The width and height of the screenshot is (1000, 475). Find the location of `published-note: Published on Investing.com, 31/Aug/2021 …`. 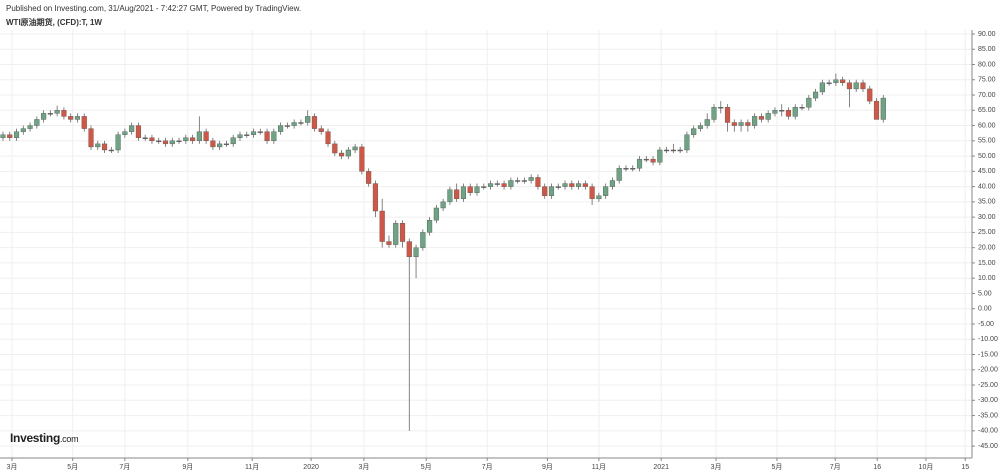

published-note: Published on Investing.com, 31/Aug/2021 … is located at coordinates (154, 8).